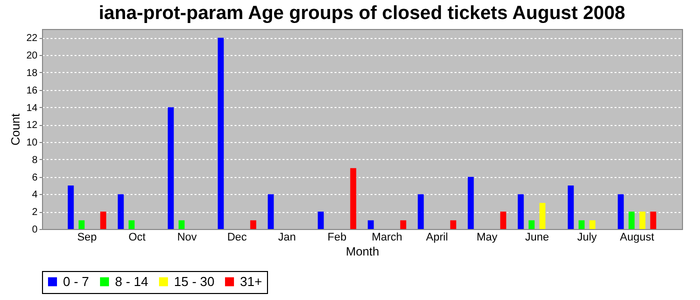 The image size is (700, 300). What do you see at coordinates (437, 238) in the screenshot?
I see `x-tick-label: April` at bounding box center [437, 238].